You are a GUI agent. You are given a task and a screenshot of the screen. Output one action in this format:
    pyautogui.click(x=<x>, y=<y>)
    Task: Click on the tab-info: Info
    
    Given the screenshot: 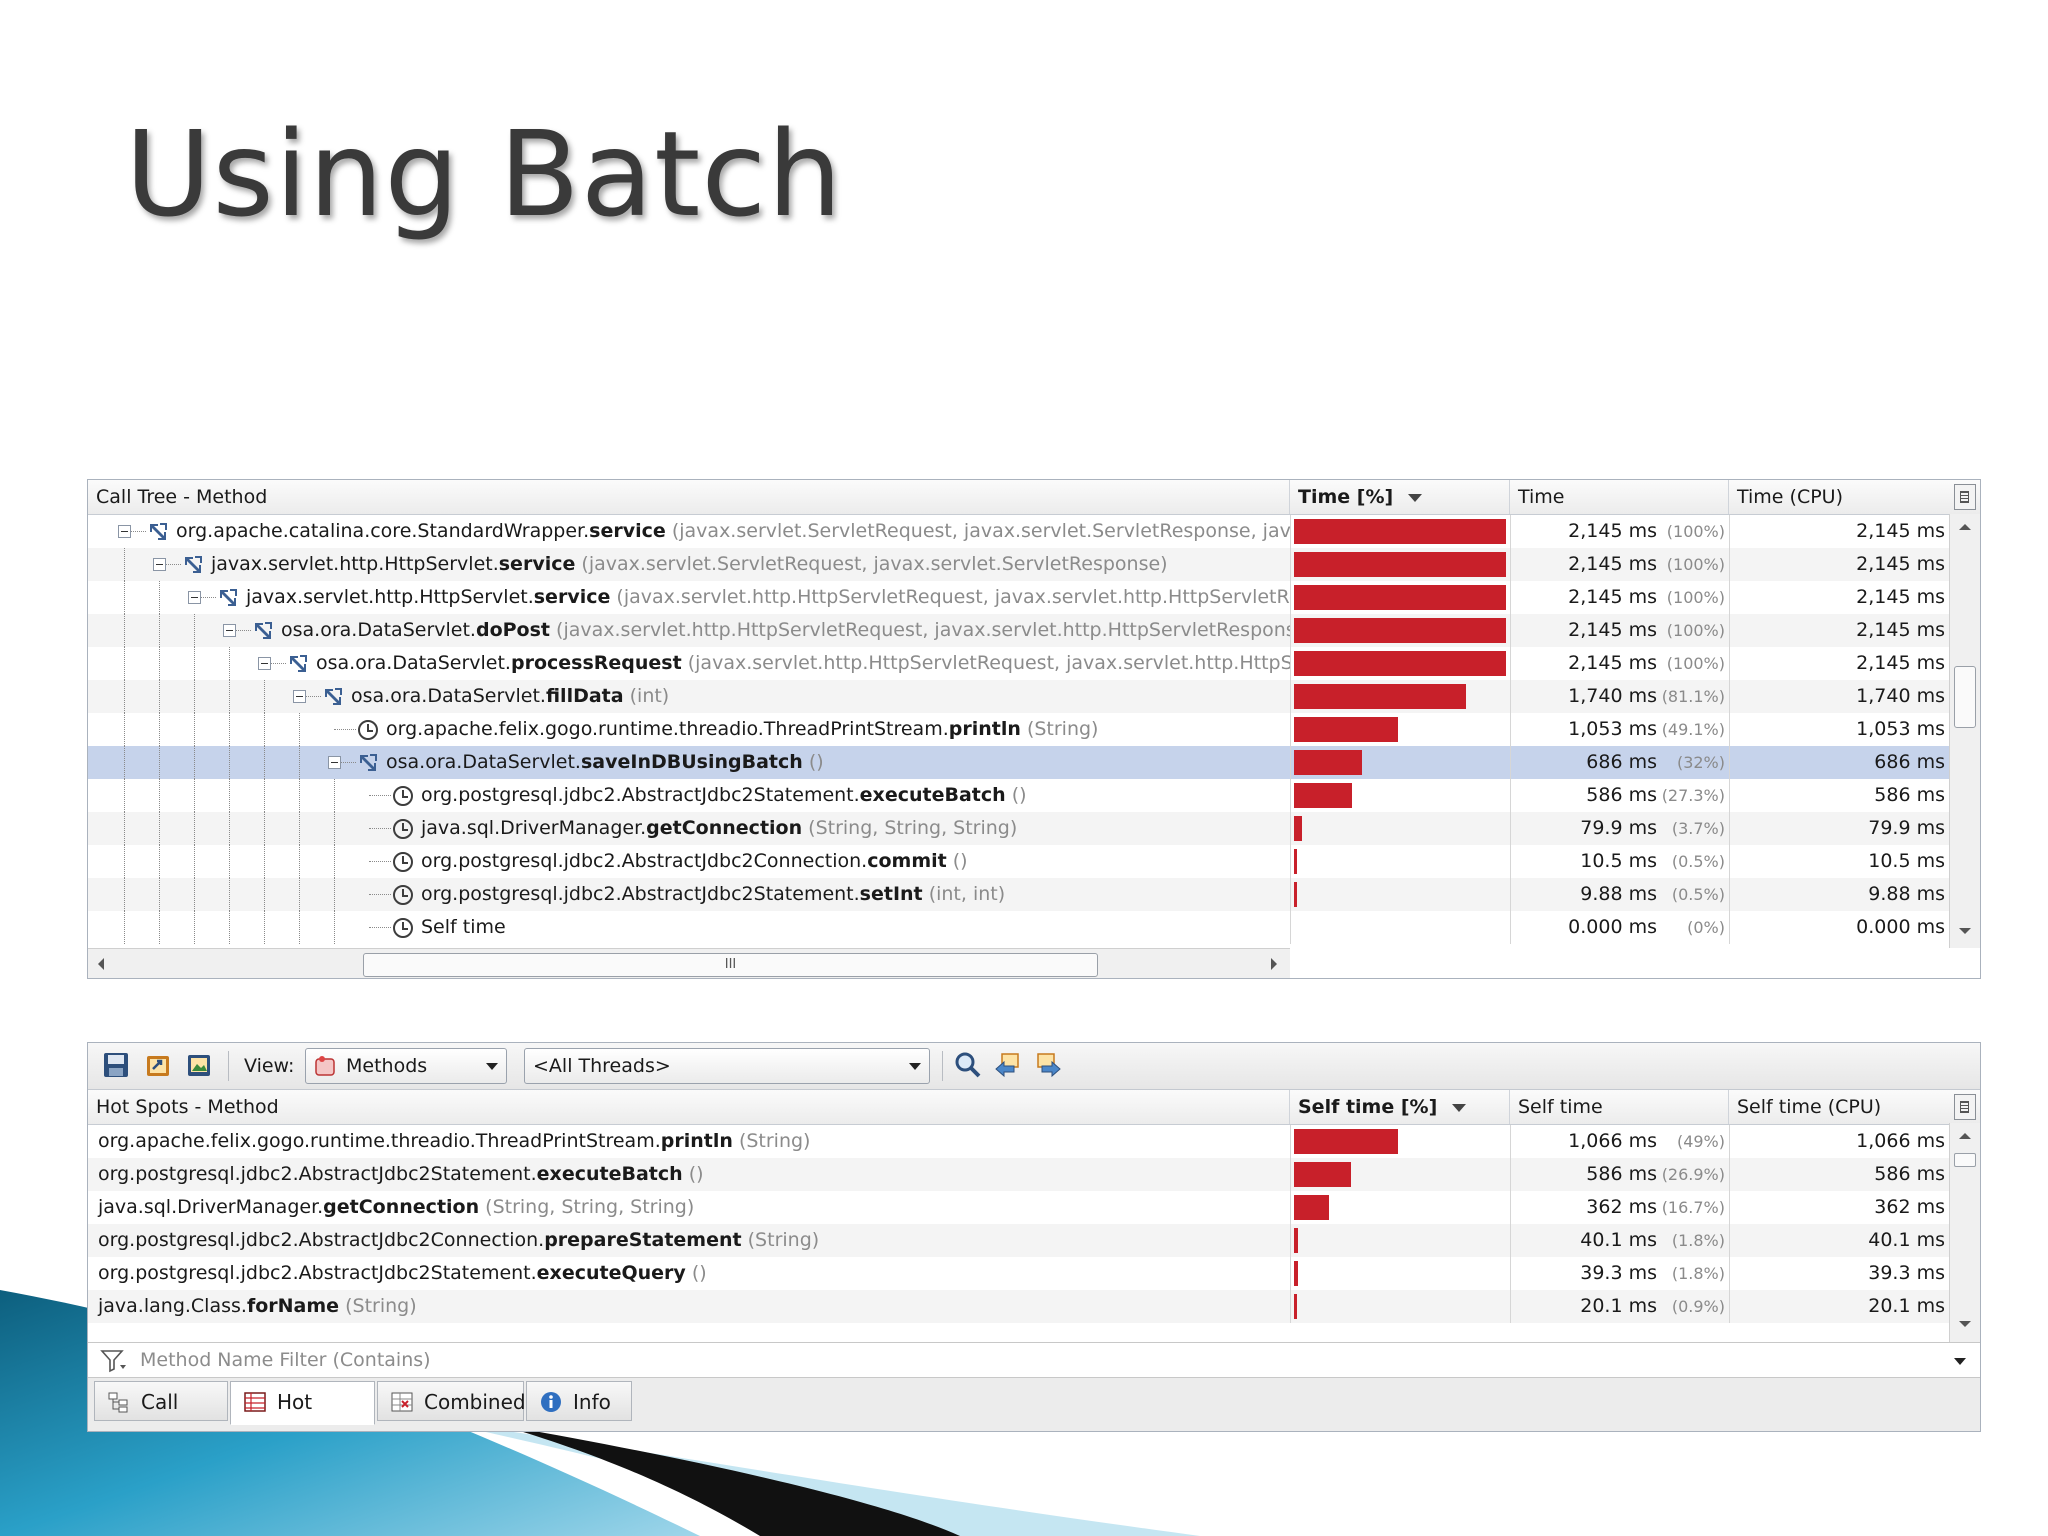 What is the action you would take?
    pyautogui.click(x=579, y=1401)
    